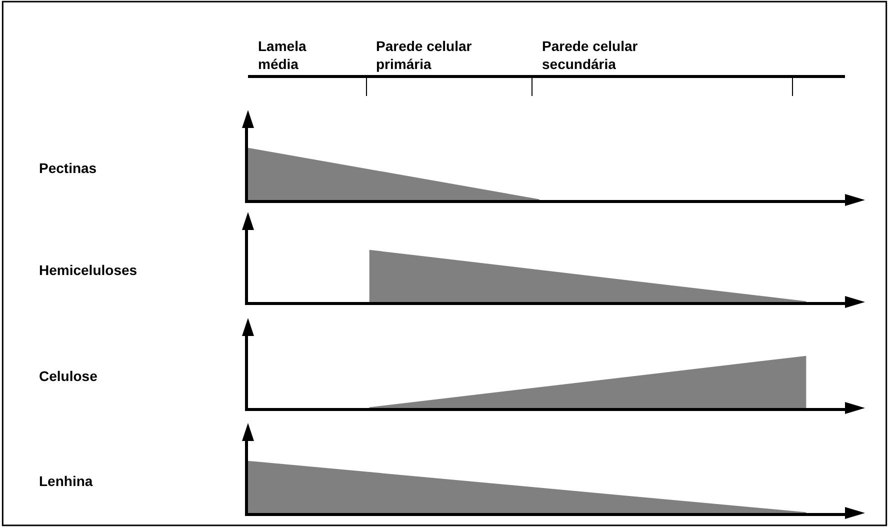 Image resolution: width=889 pixels, height=527 pixels. Describe the element at coordinates (68, 376) in the screenshot. I see `y-axis-title: Celulose` at that location.